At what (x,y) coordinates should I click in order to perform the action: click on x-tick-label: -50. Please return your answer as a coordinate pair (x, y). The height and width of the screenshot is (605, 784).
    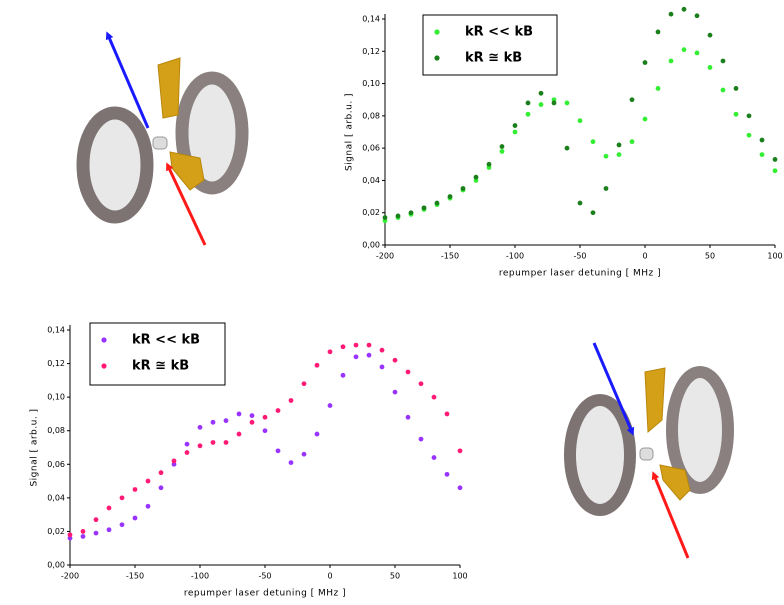
    Looking at the image, I should click on (264, 576).